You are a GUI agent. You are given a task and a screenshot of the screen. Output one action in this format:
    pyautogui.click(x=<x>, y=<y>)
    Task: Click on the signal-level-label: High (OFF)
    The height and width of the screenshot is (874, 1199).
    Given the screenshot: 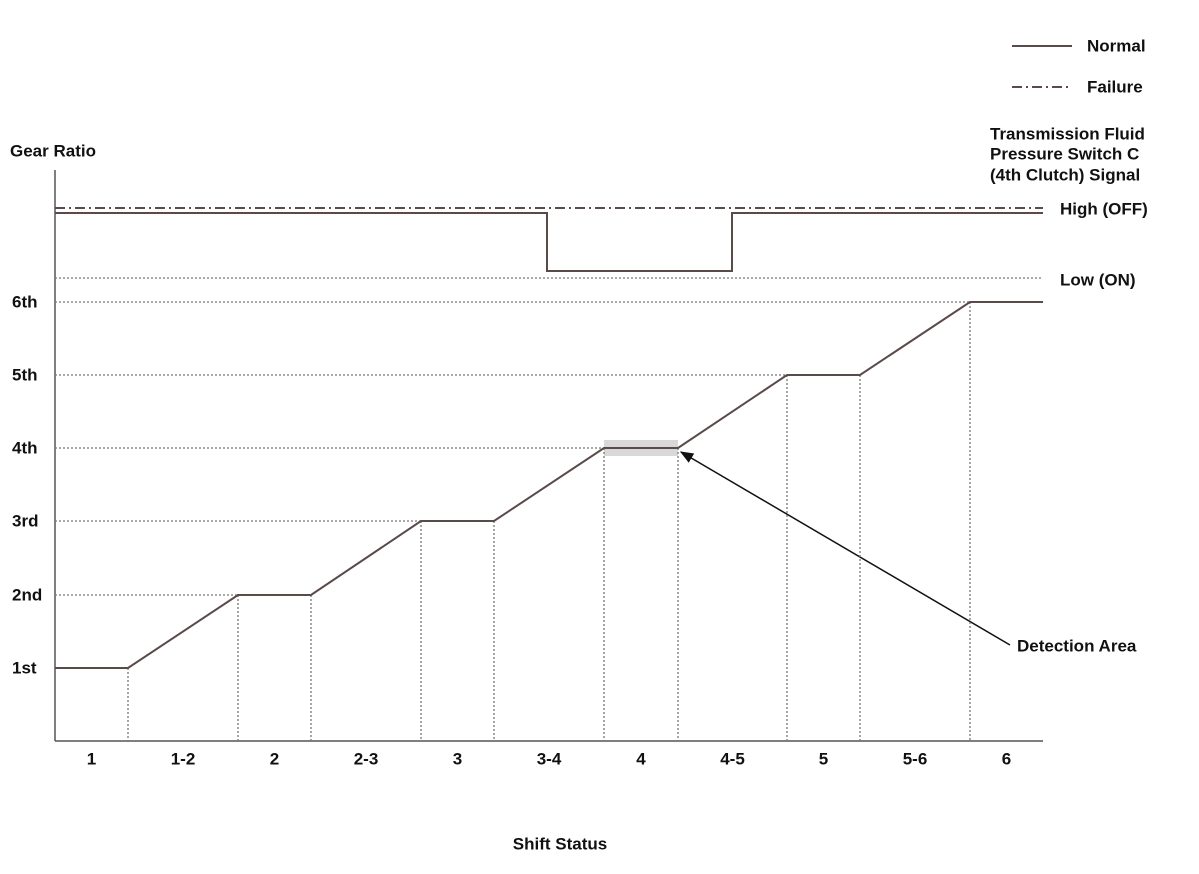 What is the action you would take?
    pyautogui.click(x=1104, y=208)
    